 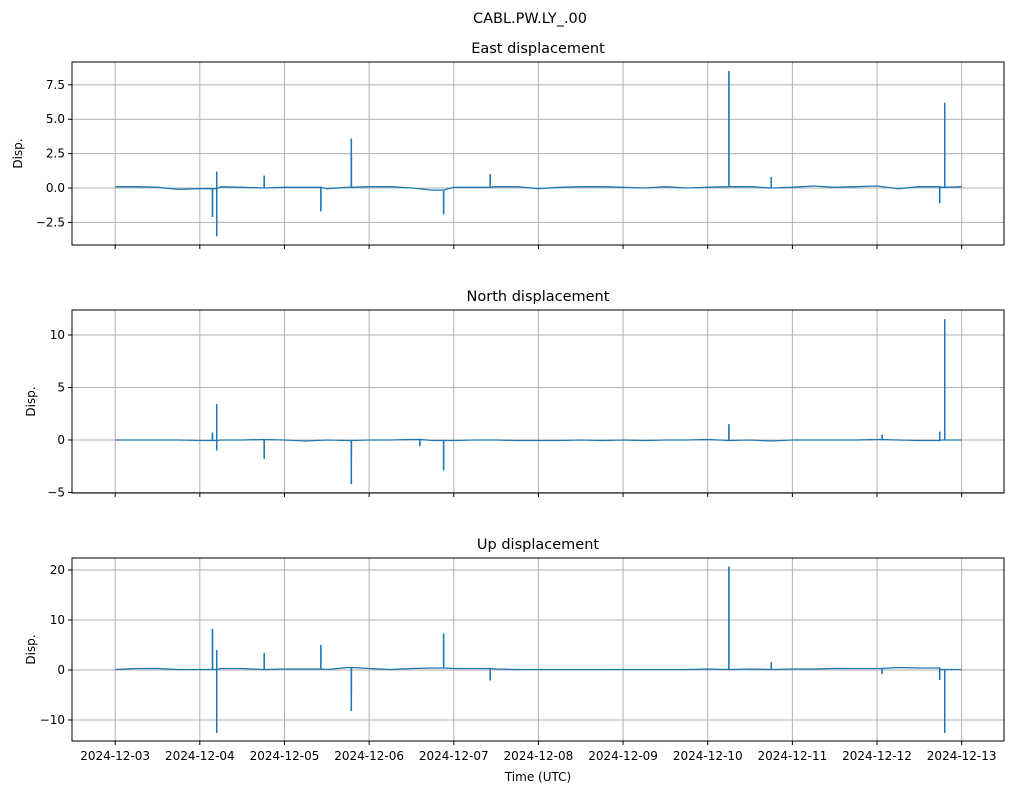 What do you see at coordinates (962, 756) in the screenshot?
I see `x-tick-label: 2024-12-13` at bounding box center [962, 756].